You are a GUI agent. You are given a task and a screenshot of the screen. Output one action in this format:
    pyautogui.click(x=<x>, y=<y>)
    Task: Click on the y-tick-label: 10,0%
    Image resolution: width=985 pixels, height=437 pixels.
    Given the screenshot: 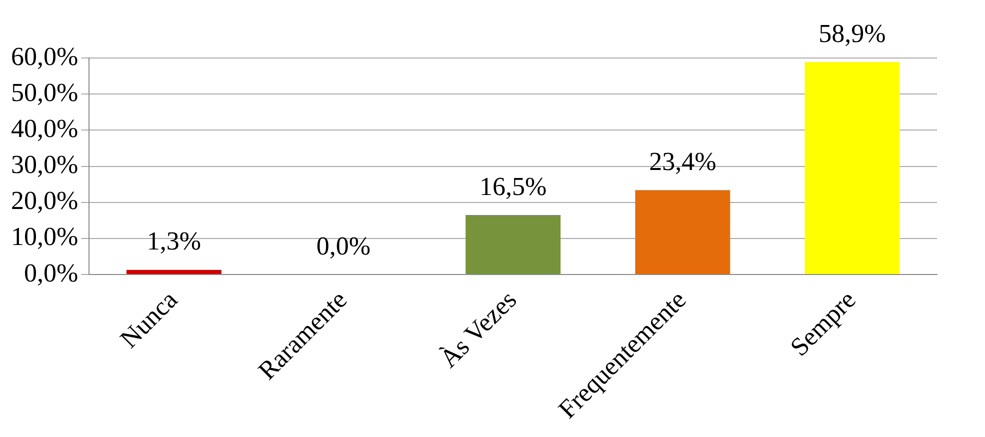 What is the action you would take?
    pyautogui.click(x=44, y=237)
    